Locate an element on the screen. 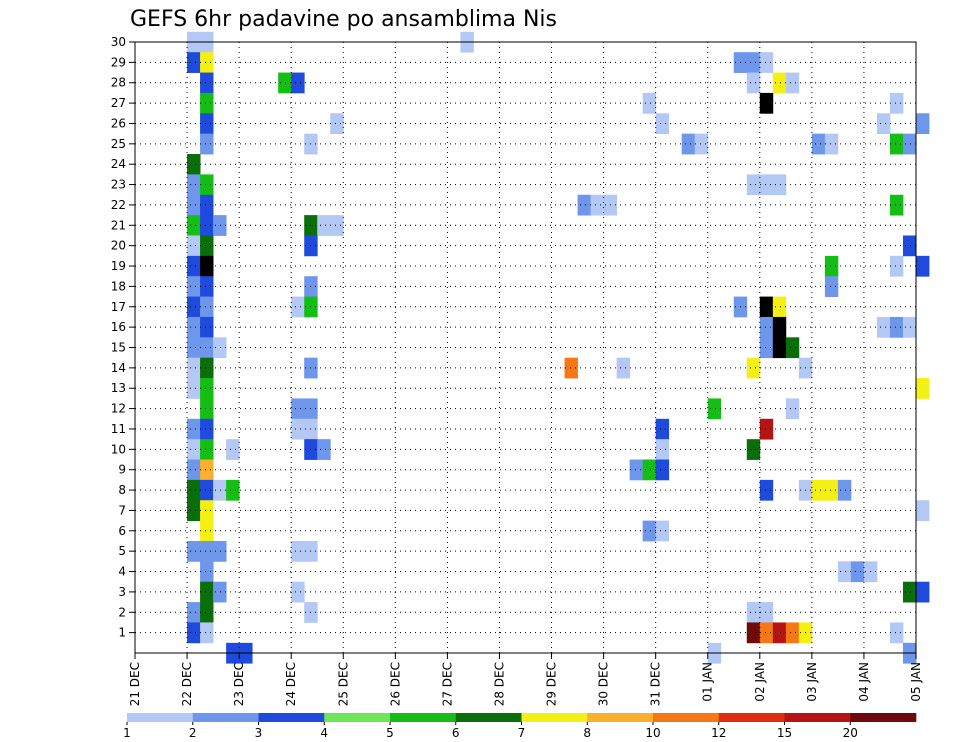  y-tick-label: 12 is located at coordinates (118, 409).